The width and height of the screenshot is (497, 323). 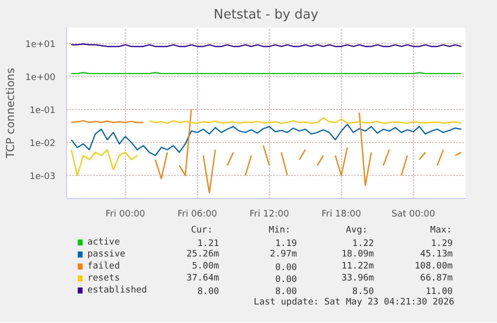 I want to click on legend-label: active, so click(x=103, y=243).